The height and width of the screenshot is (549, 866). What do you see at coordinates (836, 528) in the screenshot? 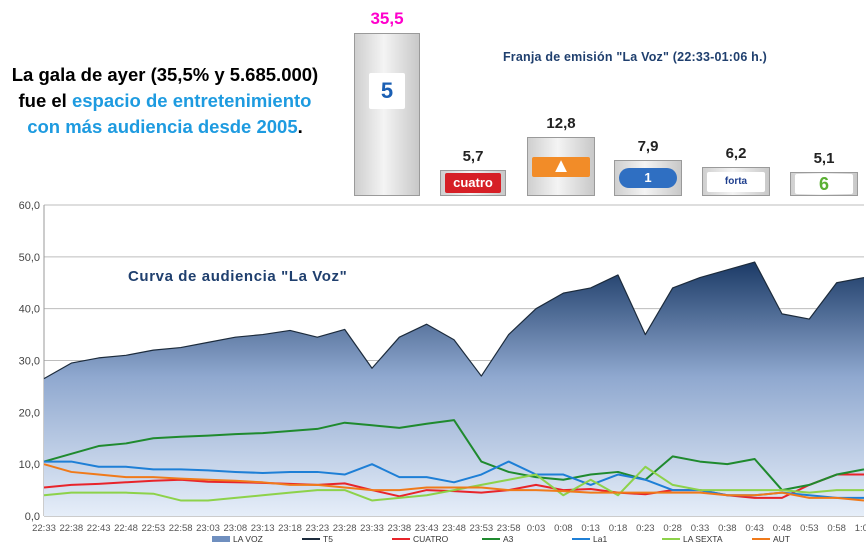
I see `x-tick-label: 0:58` at bounding box center [836, 528].